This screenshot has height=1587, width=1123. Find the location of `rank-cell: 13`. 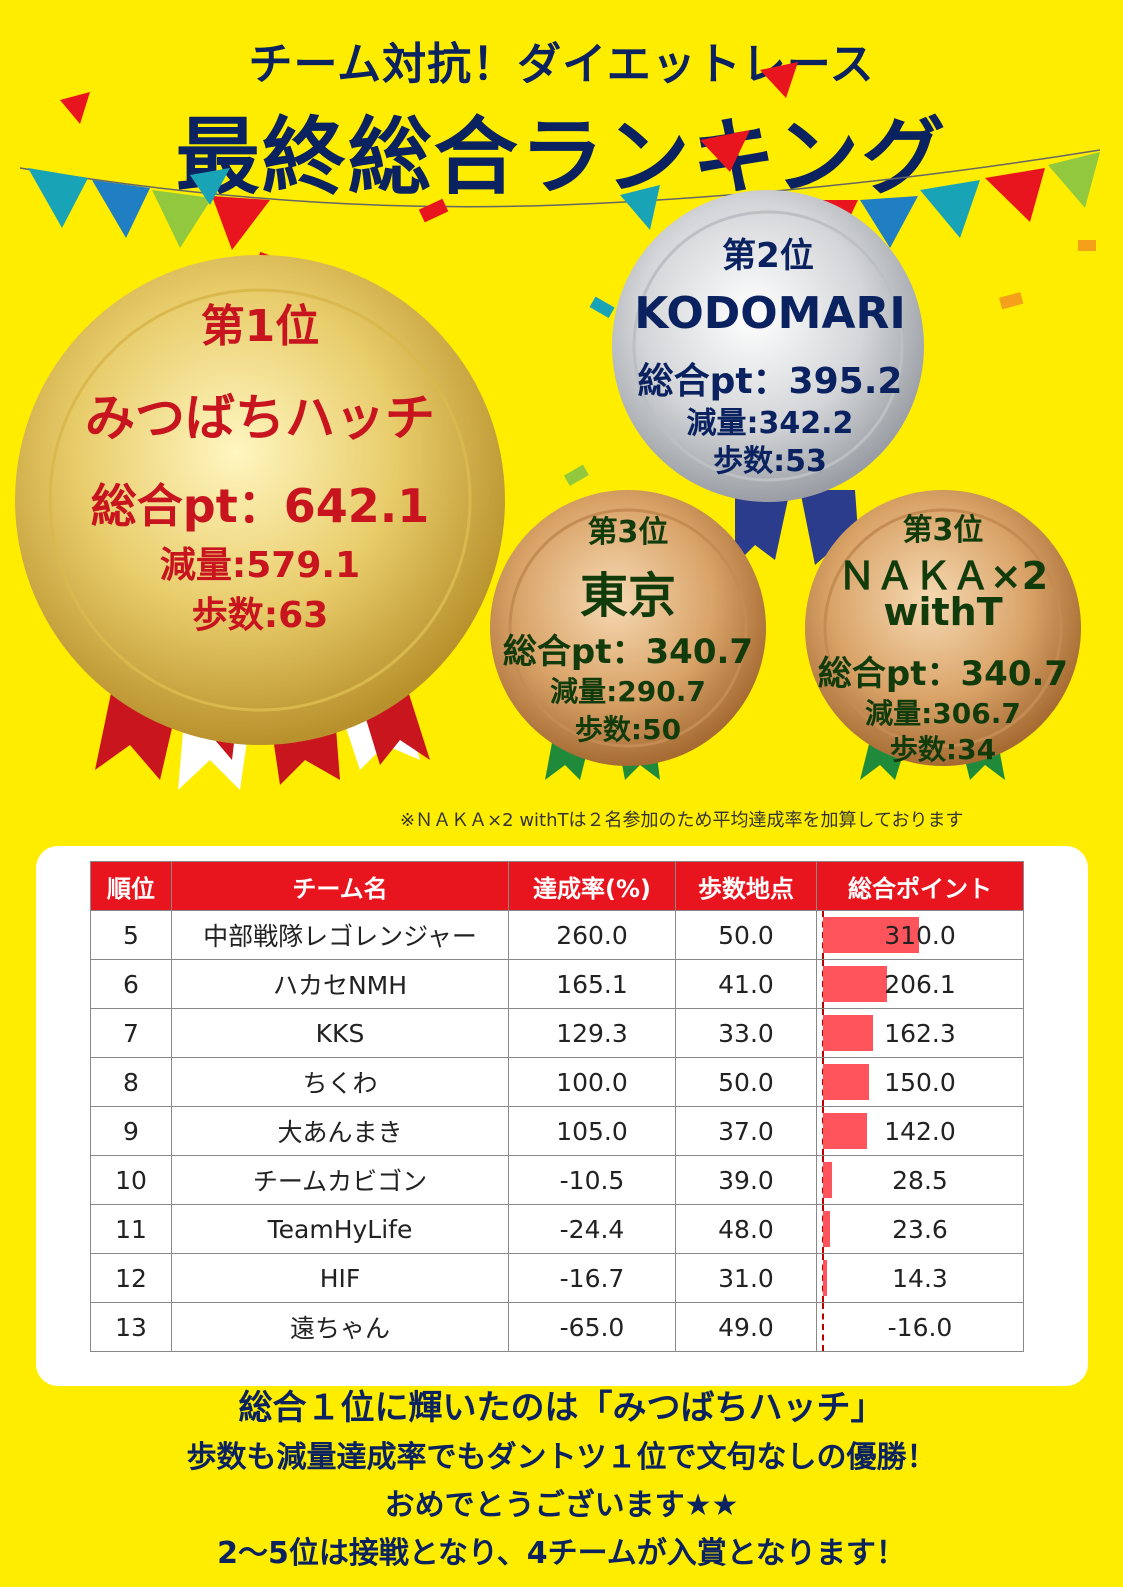

rank-cell: 13 is located at coordinates (131, 1327).